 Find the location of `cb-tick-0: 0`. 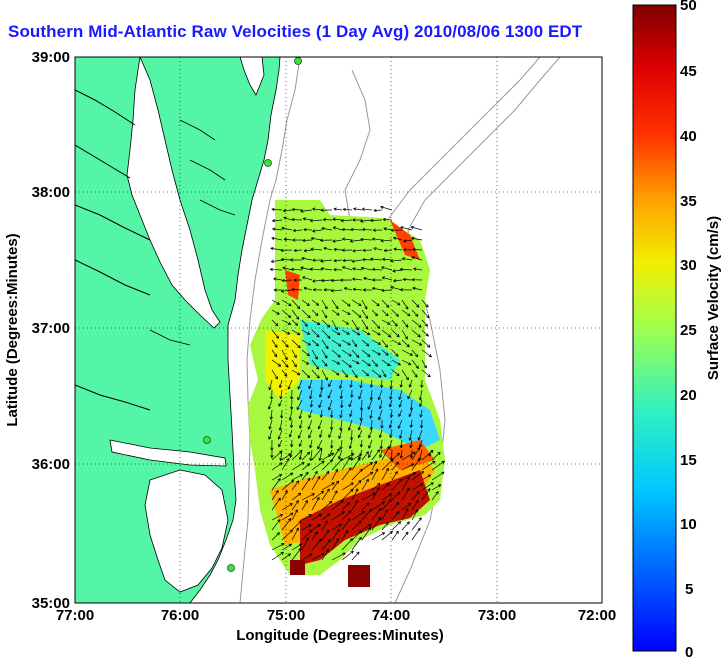

cb-tick-0: 0 is located at coordinates (689, 651).